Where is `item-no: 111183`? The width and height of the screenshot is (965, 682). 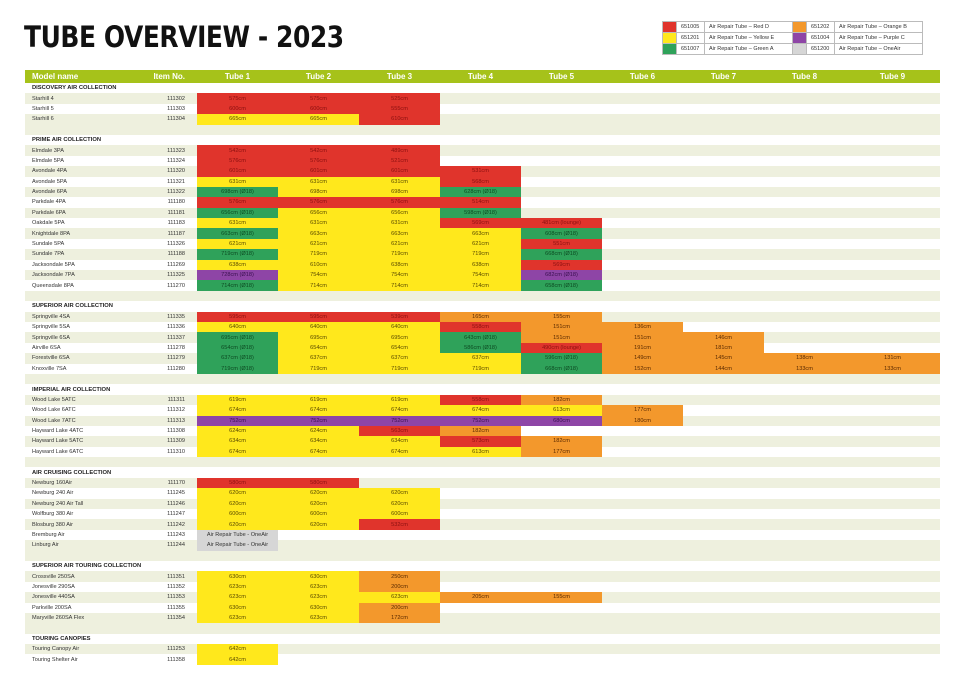 item-no: 111183 is located at coordinates (176, 223).